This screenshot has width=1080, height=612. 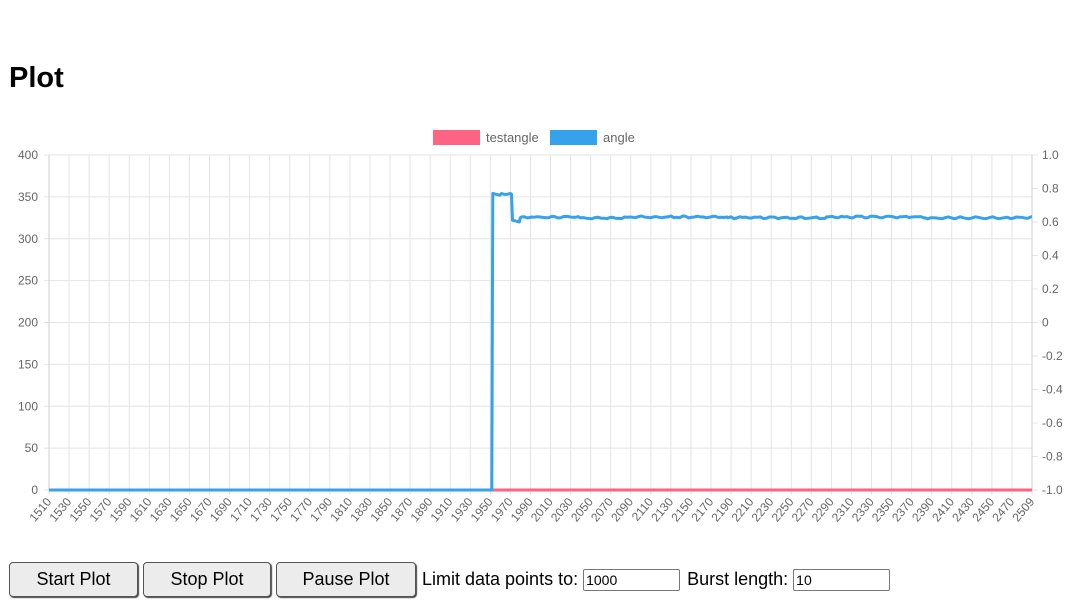 I want to click on y-left-tick-label: 50, so click(x=32, y=448).